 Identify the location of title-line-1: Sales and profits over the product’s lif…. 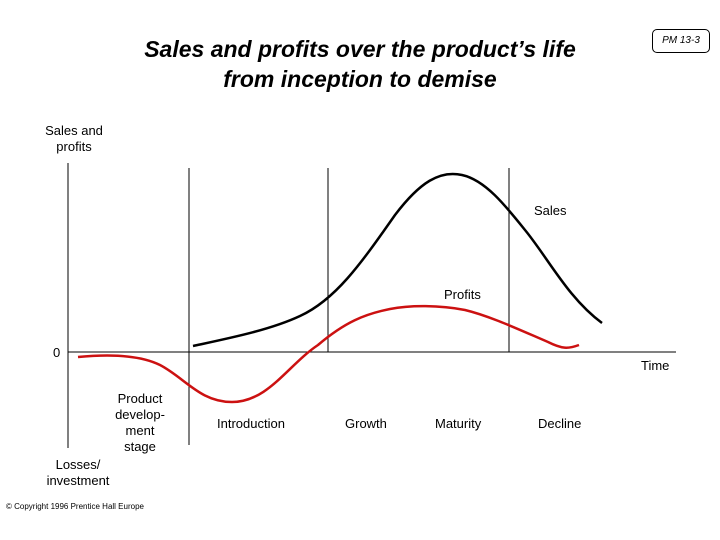
(360, 49).